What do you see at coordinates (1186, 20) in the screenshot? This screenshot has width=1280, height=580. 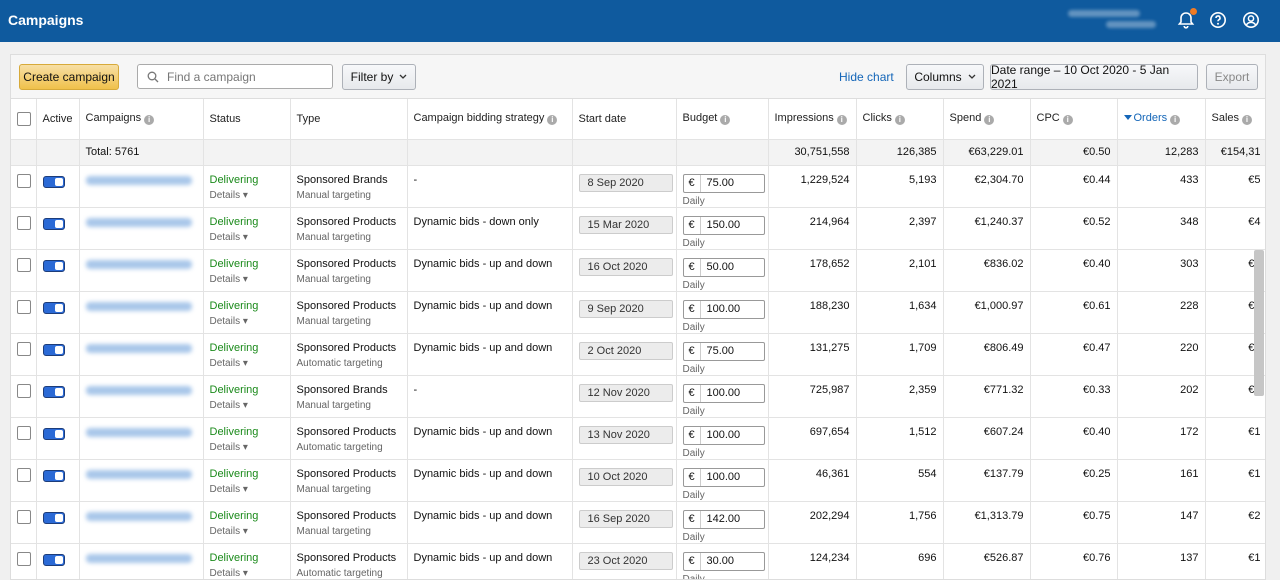 I see `bell-icon` at bounding box center [1186, 20].